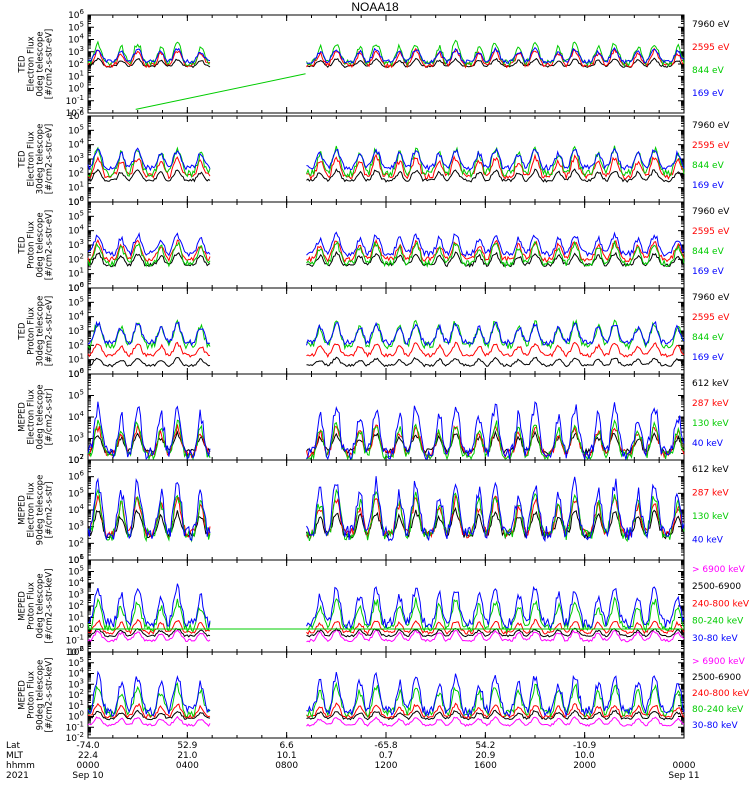 The image size is (750, 800). What do you see at coordinates (485, 746) in the screenshot?
I see `time-tick-label: 54.2` at bounding box center [485, 746].